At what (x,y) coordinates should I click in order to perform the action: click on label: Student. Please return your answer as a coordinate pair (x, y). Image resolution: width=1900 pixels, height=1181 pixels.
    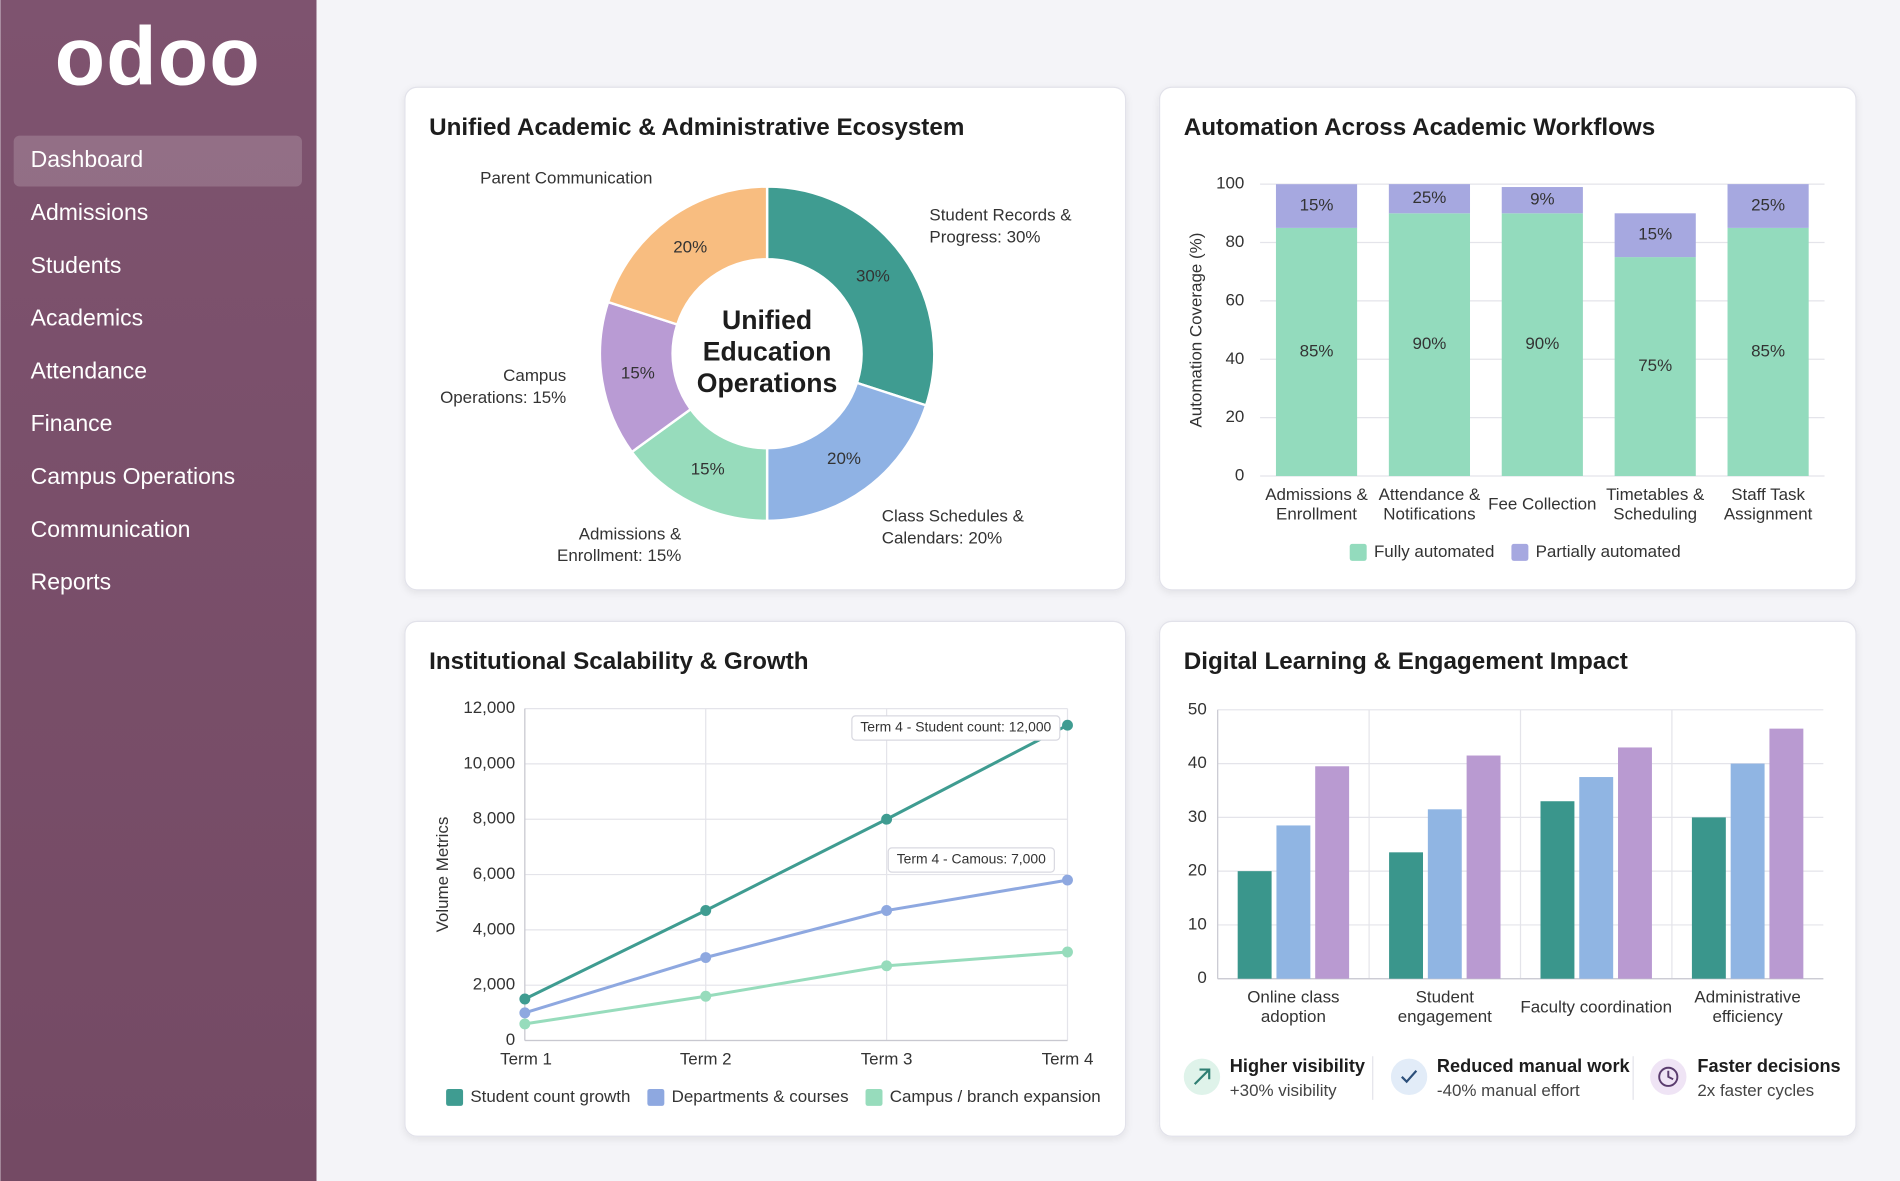
    Looking at the image, I should click on (1445, 997).